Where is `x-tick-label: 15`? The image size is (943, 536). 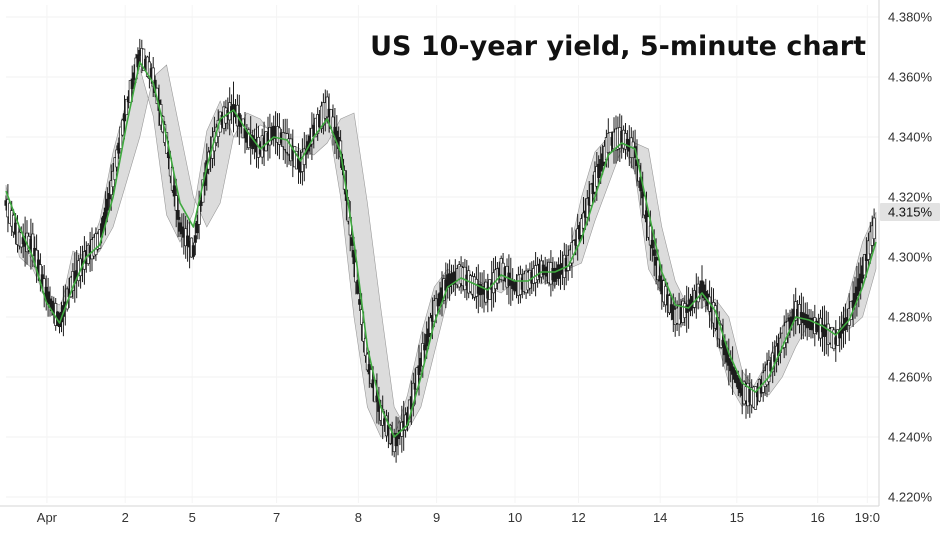
x-tick-label: 15 is located at coordinates (737, 517).